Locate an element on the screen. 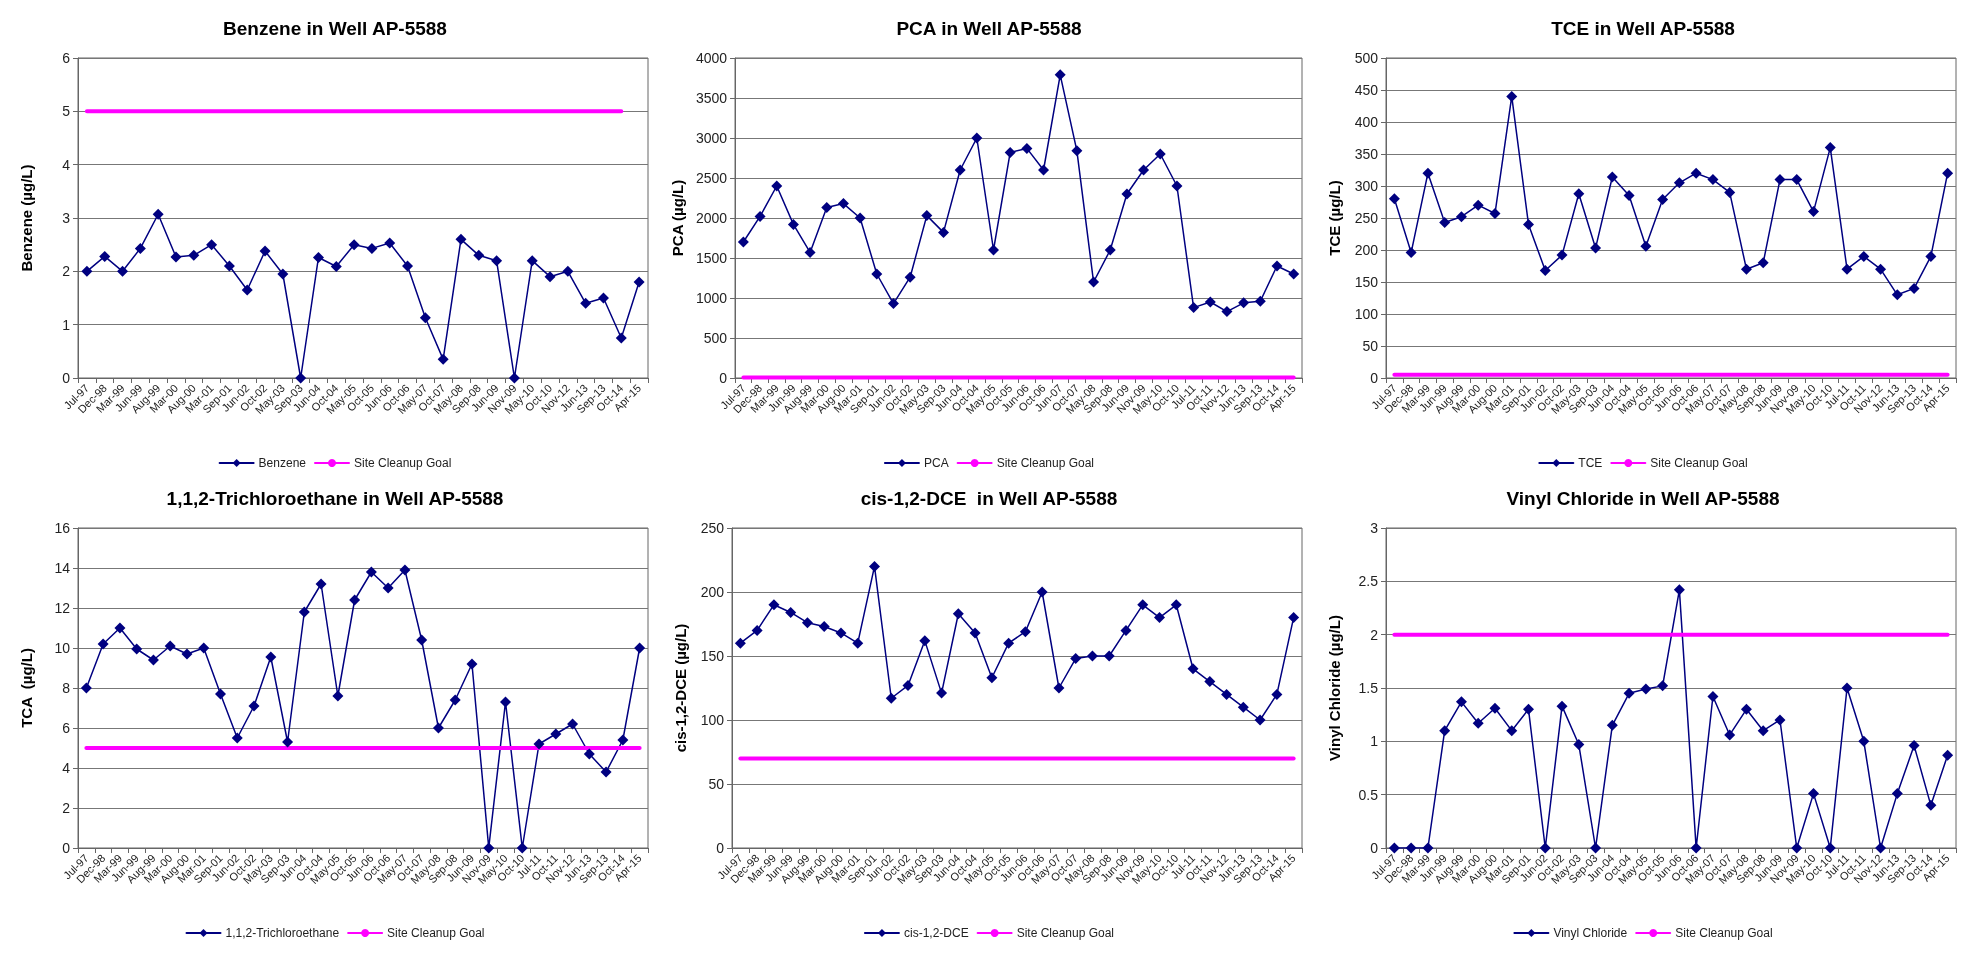  y-tick-label: 100 is located at coordinates (1366, 314).